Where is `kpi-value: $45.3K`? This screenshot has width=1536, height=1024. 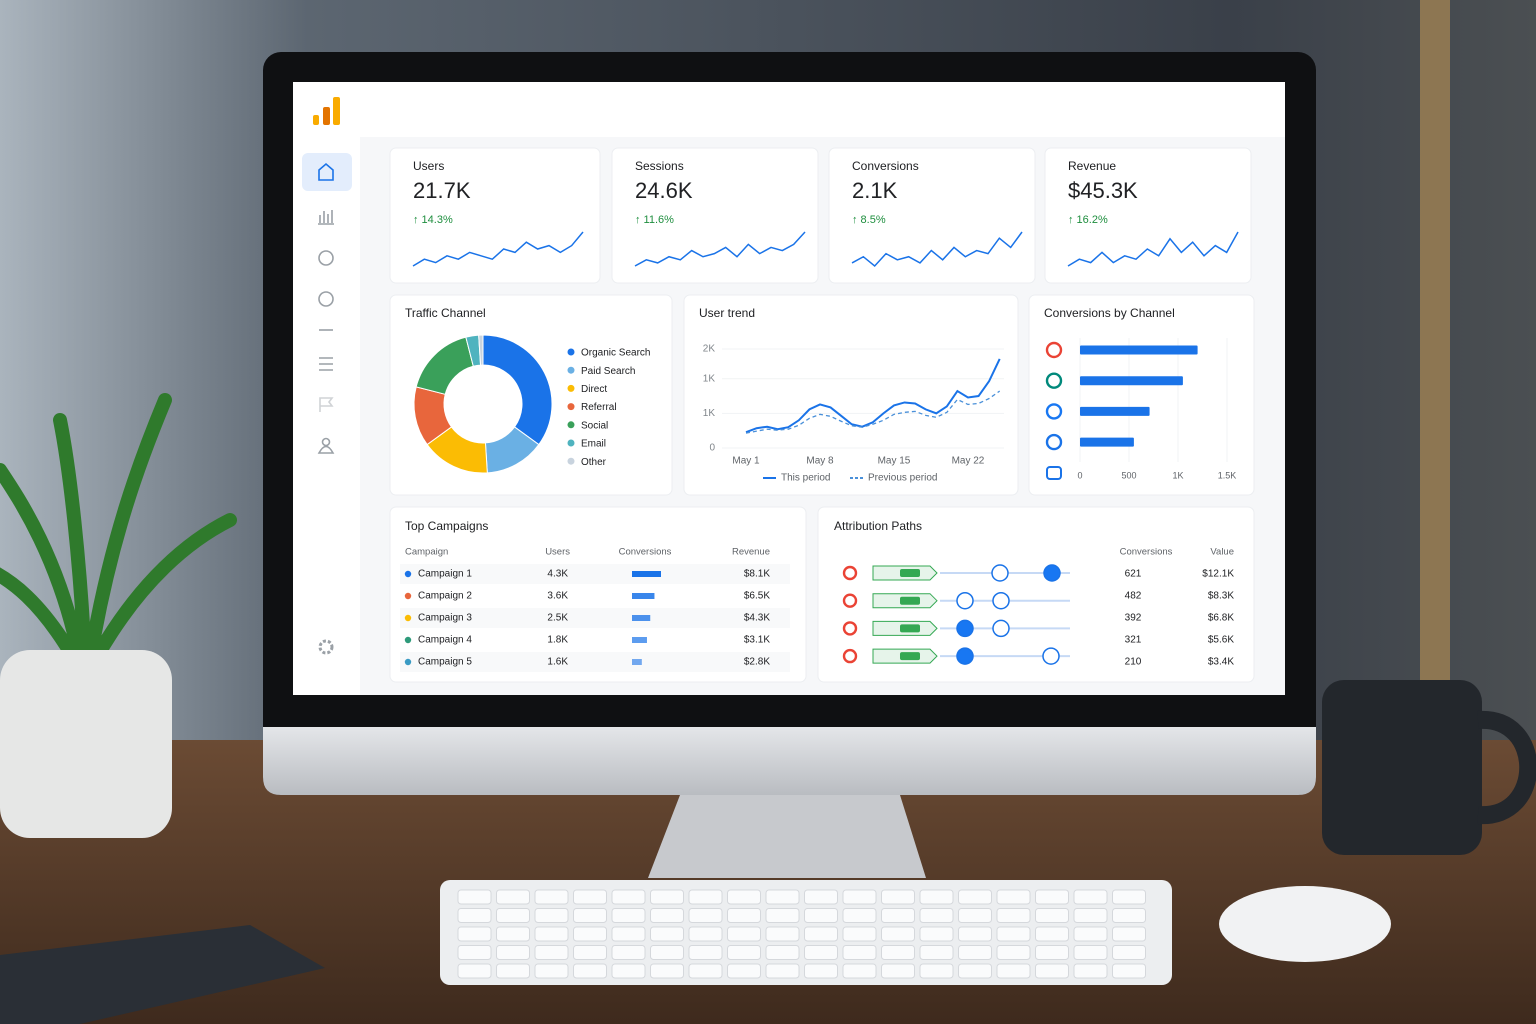
kpi-value: $45.3K is located at coordinates (1103, 190).